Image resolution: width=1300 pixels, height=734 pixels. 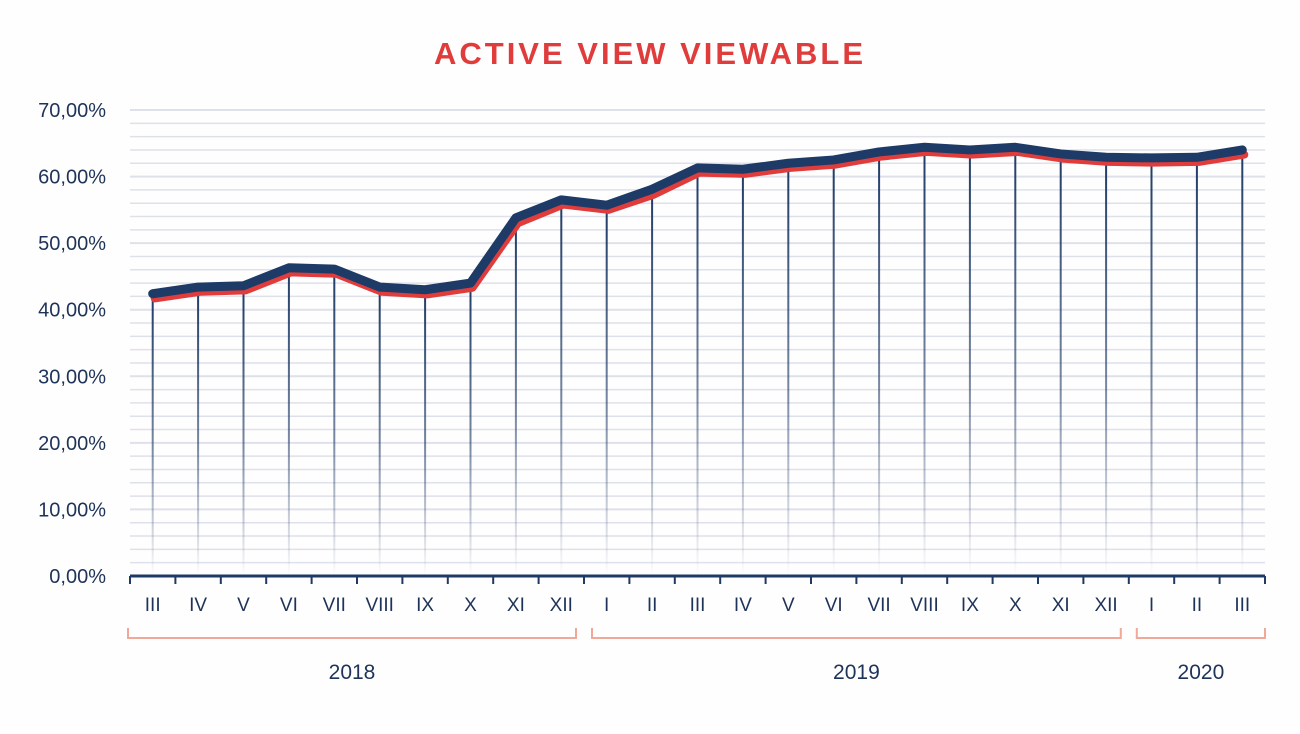 I want to click on y-tick-label: 0,00%, so click(x=77, y=577).